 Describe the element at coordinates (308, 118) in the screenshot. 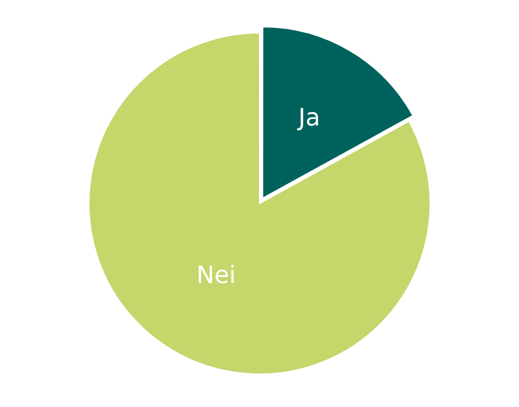

I see `slice-label: Ja` at that location.